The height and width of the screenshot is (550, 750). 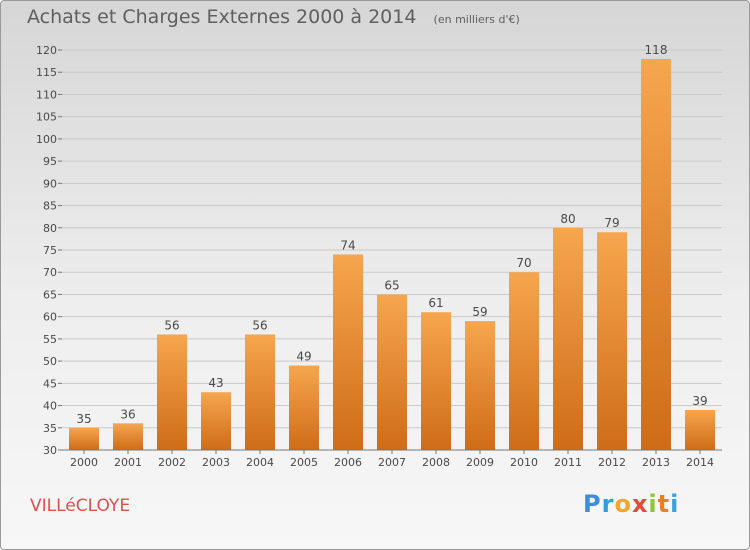 What do you see at coordinates (476, 19) in the screenshot?
I see `chart-subtitle: (en milliers d'€)` at bounding box center [476, 19].